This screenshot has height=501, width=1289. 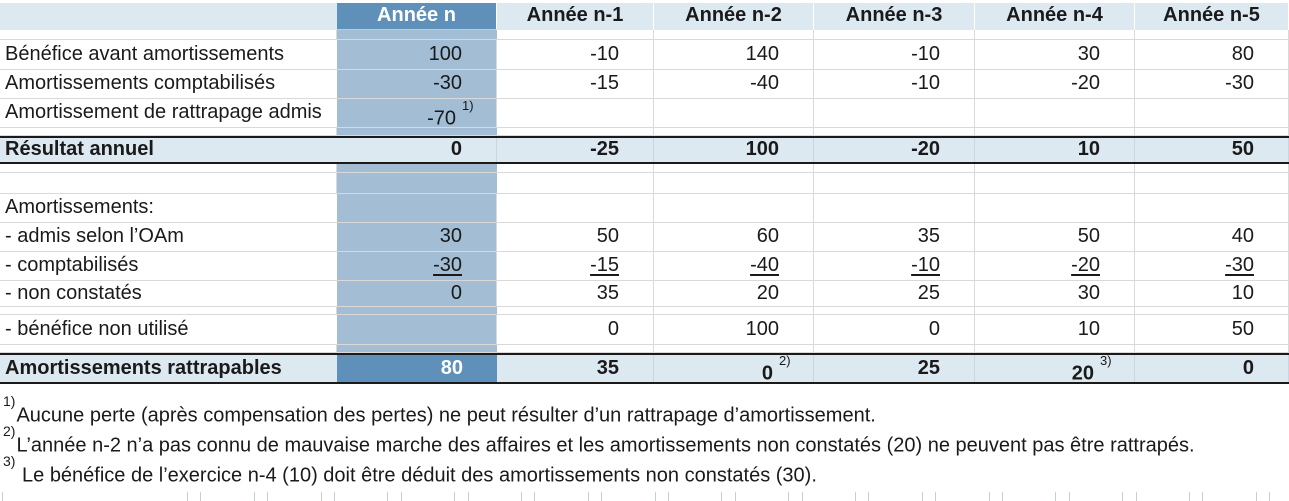 What do you see at coordinates (734, 16) in the screenshot?
I see `column-header-cell: Année n-2` at bounding box center [734, 16].